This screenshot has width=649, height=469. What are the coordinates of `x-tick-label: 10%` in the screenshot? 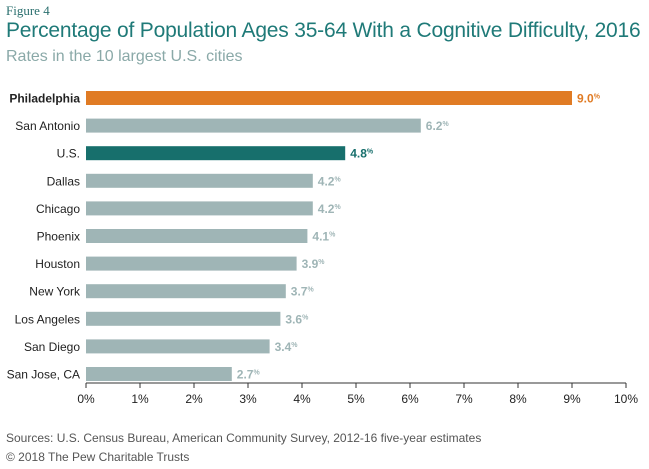 It's located at (626, 399).